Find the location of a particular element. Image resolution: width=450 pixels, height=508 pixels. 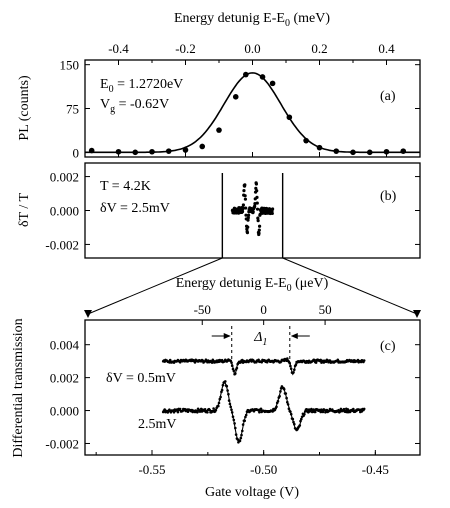

panel-b-label: (b) is located at coordinates (388, 196).